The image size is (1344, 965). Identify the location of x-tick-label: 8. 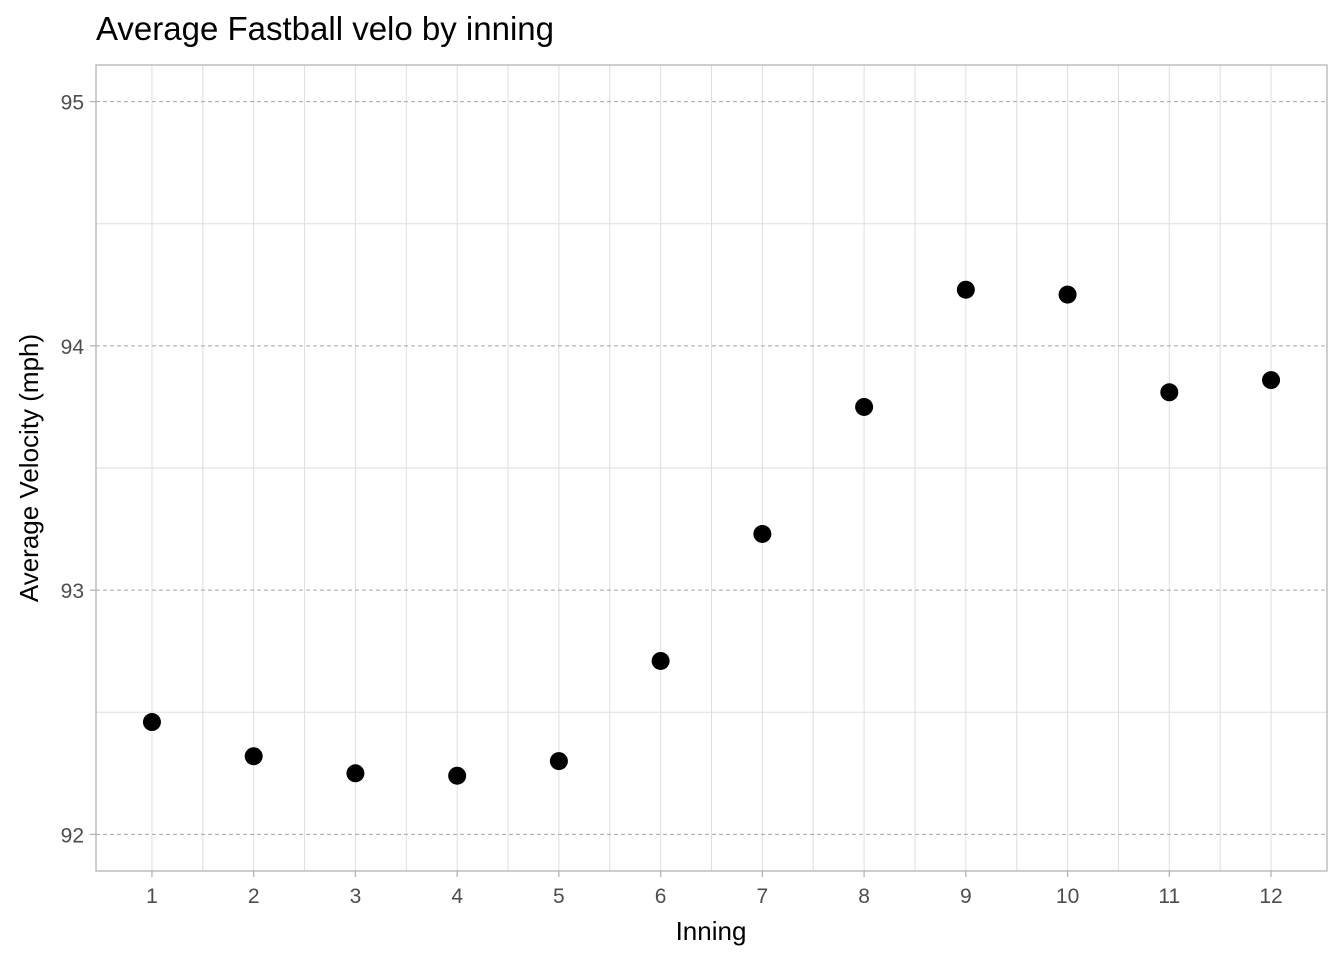
(864, 896).